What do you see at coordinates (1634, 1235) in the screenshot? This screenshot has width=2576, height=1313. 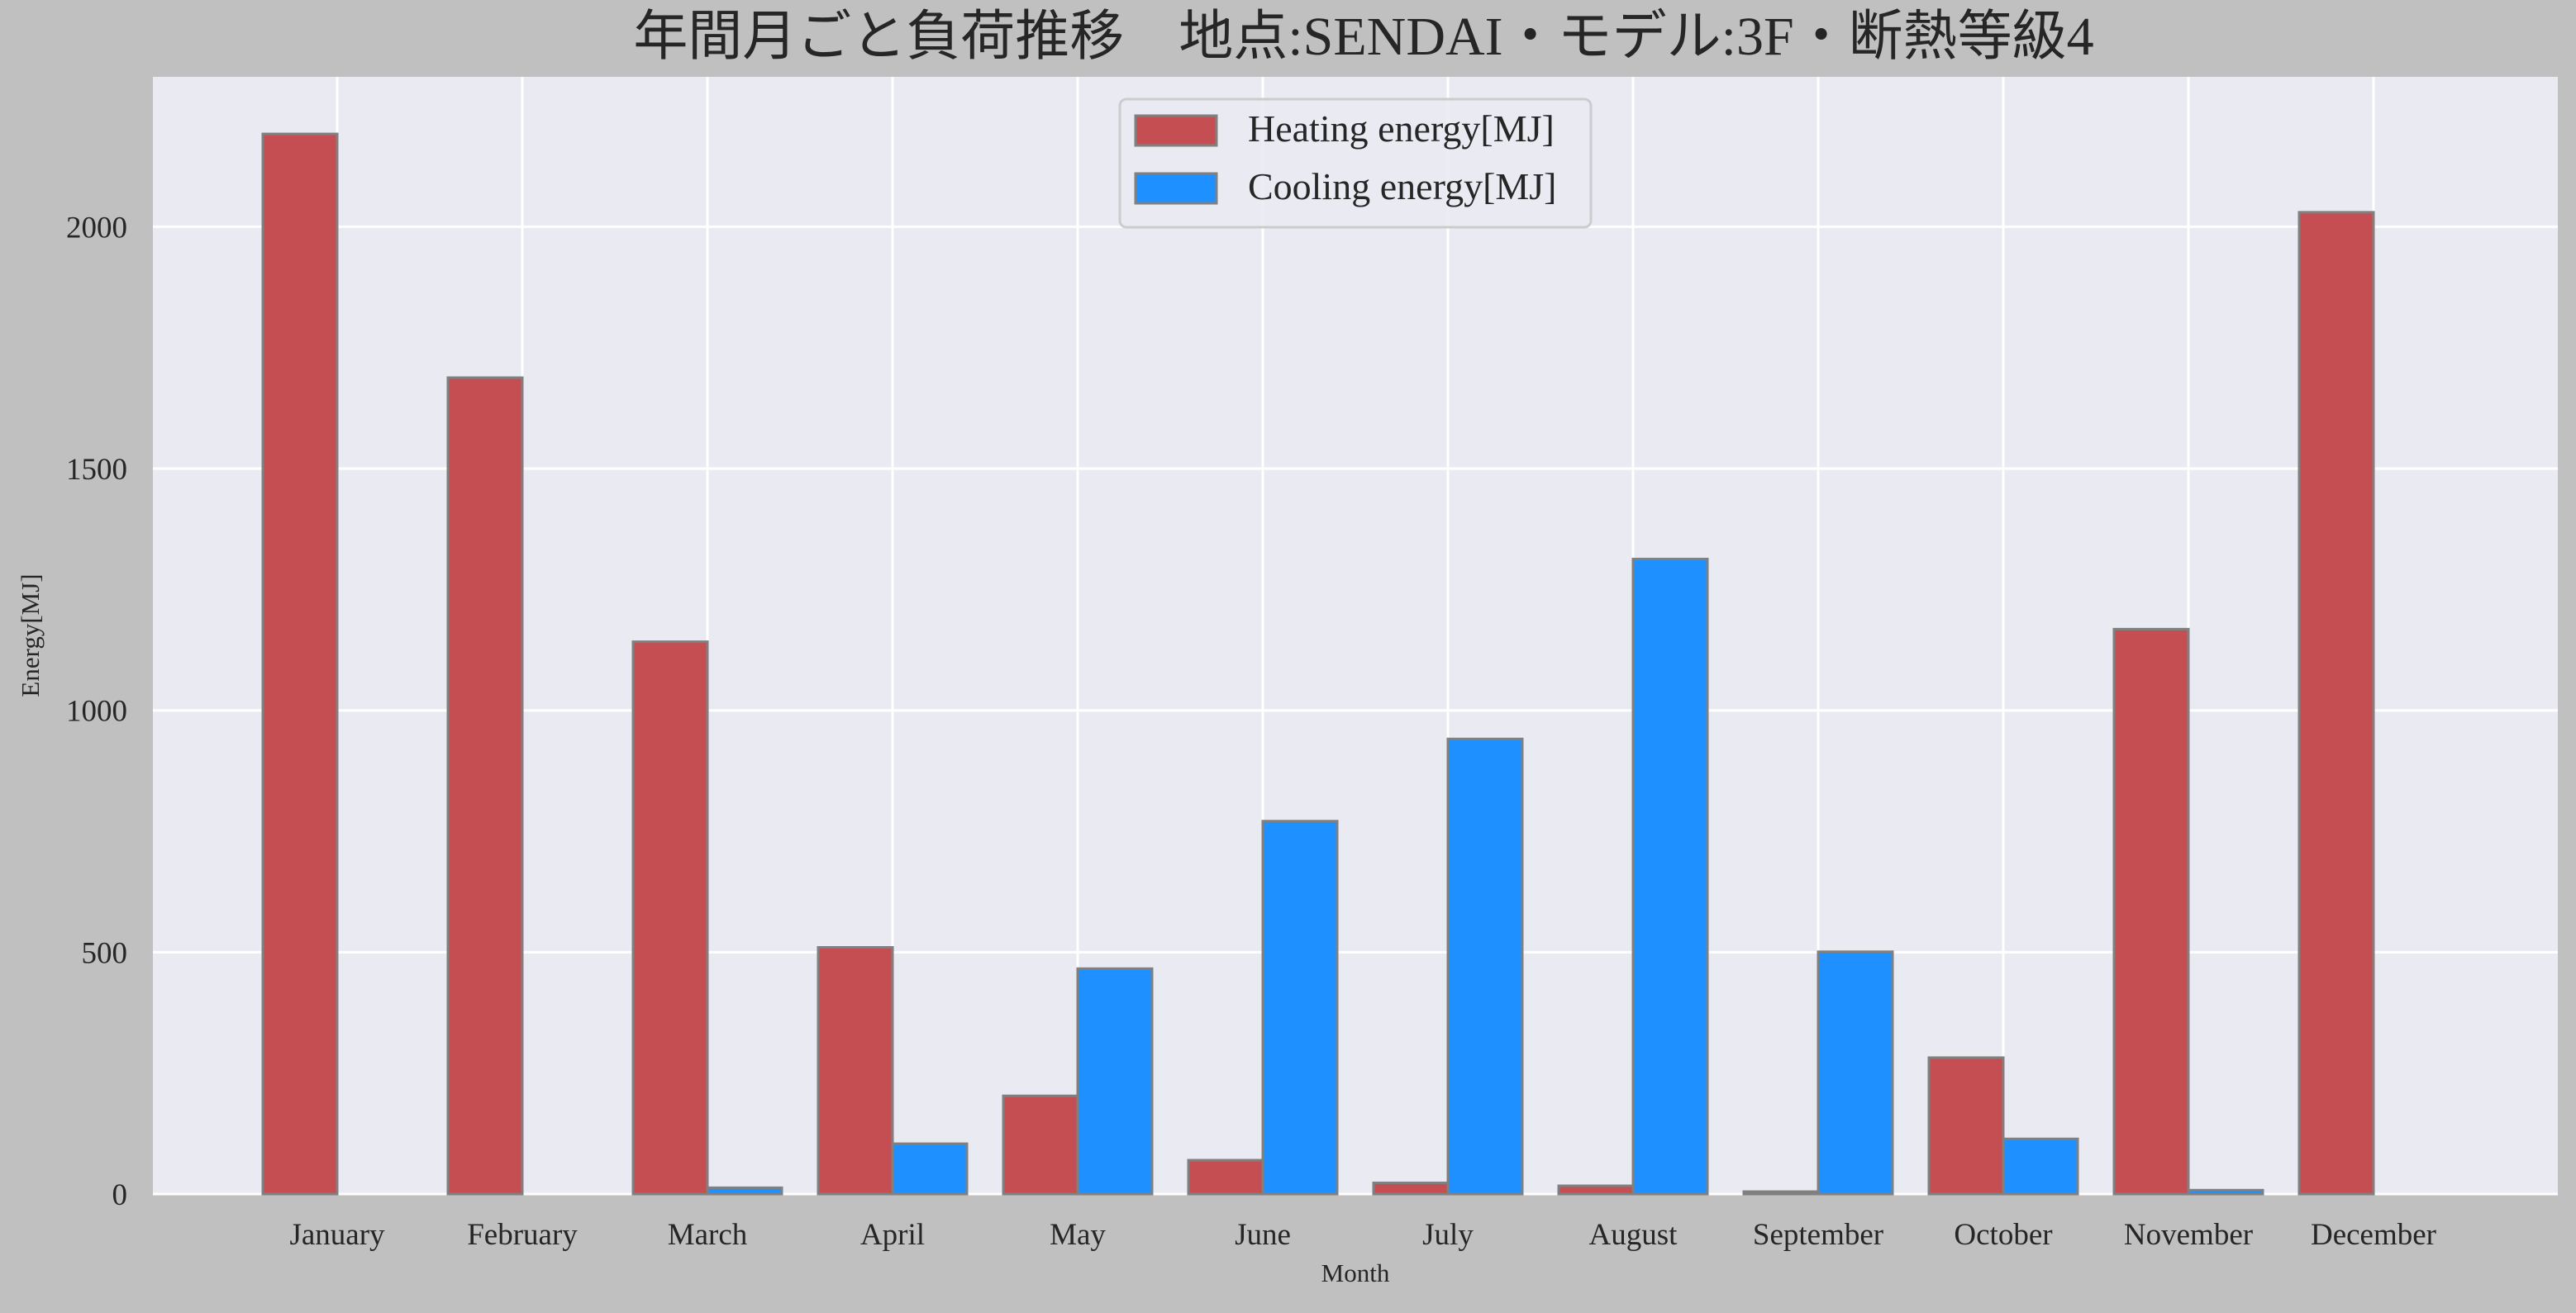 I see `x-tick-label: August` at bounding box center [1634, 1235].